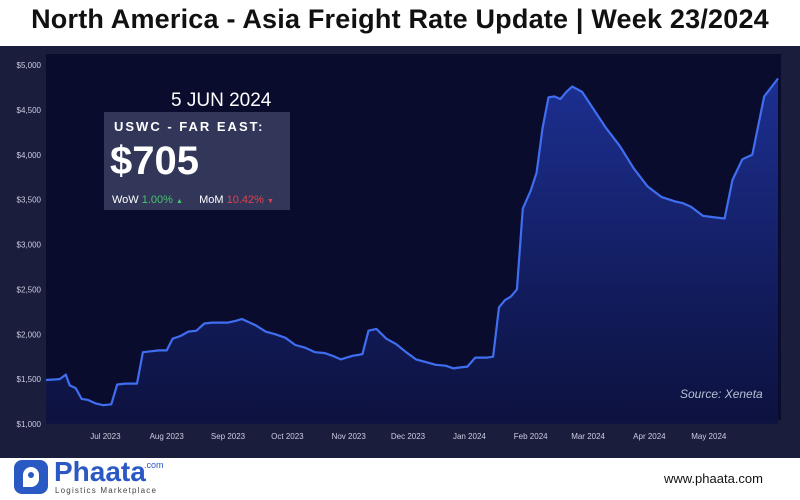 This screenshot has height=500, width=800. What do you see at coordinates (228, 436) in the screenshot?
I see `x-tick-label: Sep 2023` at bounding box center [228, 436].